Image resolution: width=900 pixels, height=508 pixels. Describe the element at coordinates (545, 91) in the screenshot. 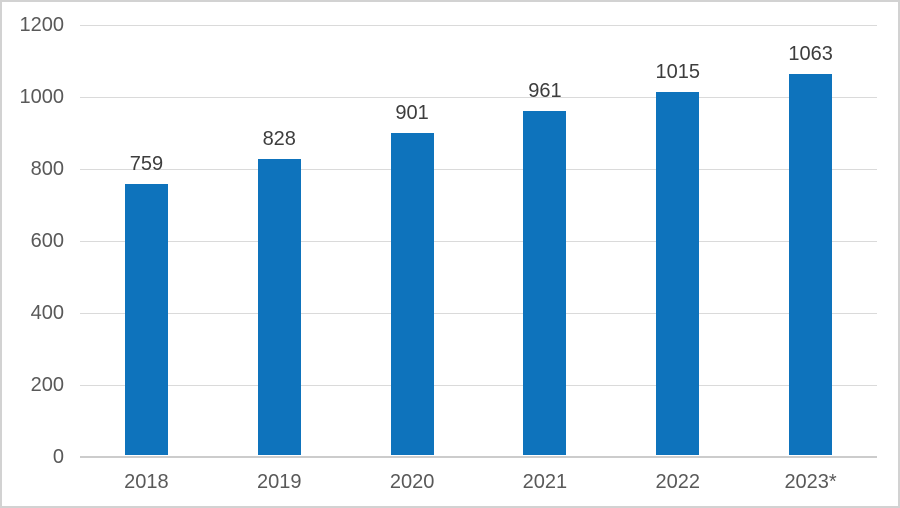

I see `bar-value-label-2021: 961` at that location.